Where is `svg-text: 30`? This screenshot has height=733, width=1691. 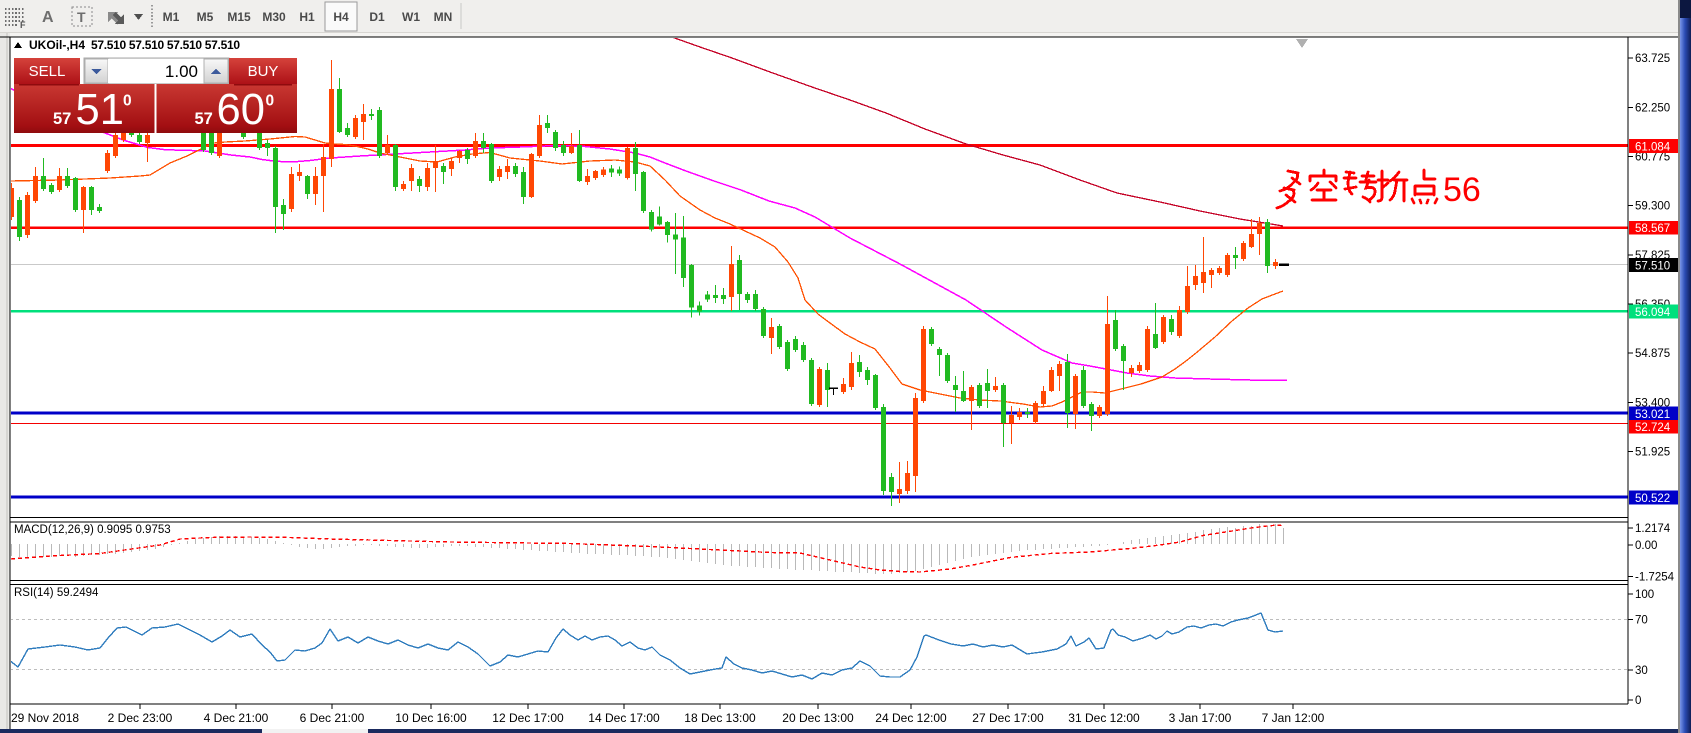 svg-text: 30 is located at coordinates (1641, 671).